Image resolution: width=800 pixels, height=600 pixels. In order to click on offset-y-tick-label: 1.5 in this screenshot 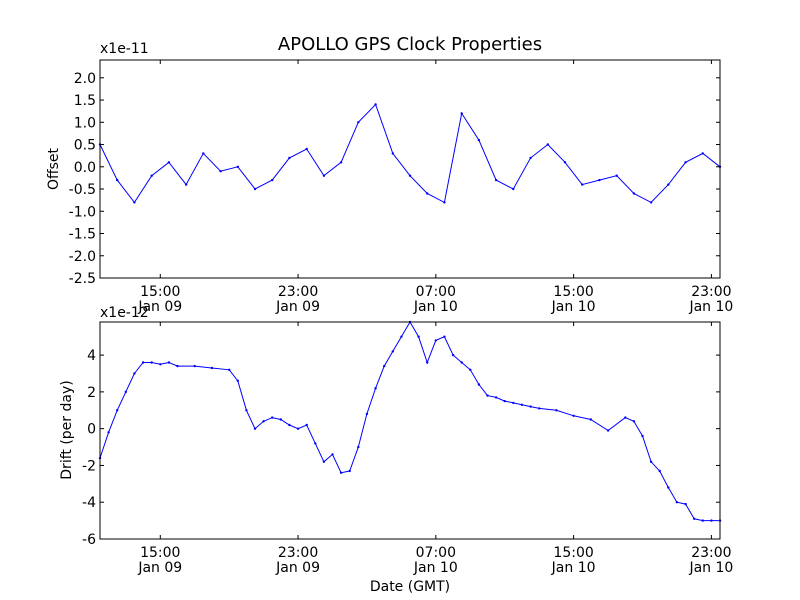, I will do `click(85, 101)`.